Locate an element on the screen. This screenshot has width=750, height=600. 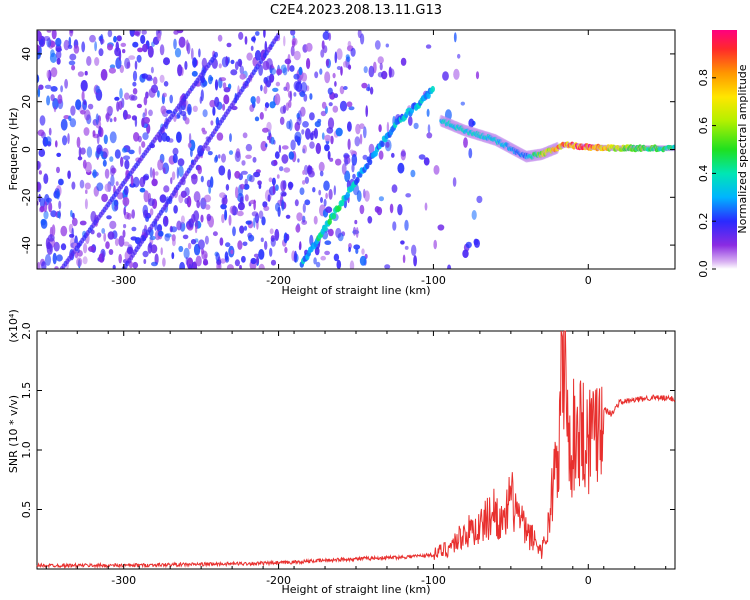
snr-y-tick-label: 1.5 is located at coordinates (26, 391).